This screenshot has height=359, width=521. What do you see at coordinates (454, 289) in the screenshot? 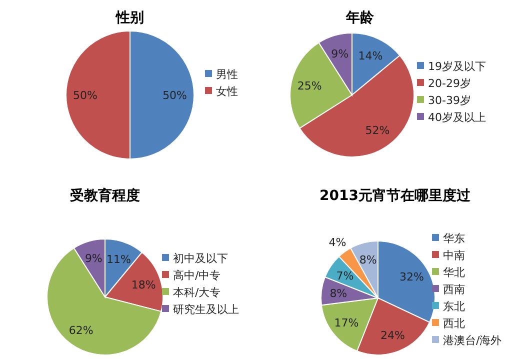
I see `legend-label: 西南` at bounding box center [454, 289].